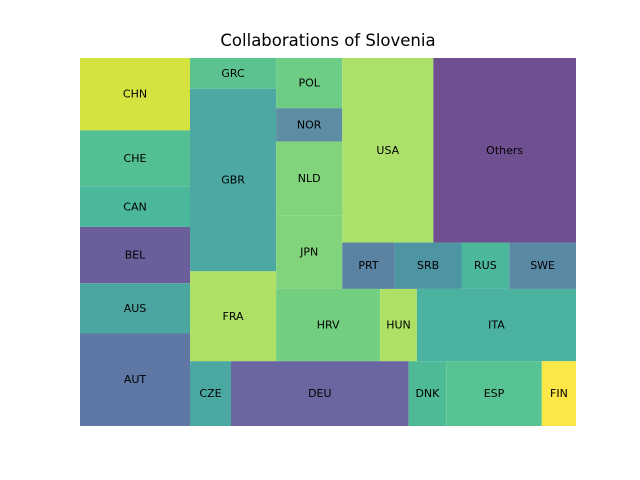  I want to click on tile-bel, so click(135, 255).